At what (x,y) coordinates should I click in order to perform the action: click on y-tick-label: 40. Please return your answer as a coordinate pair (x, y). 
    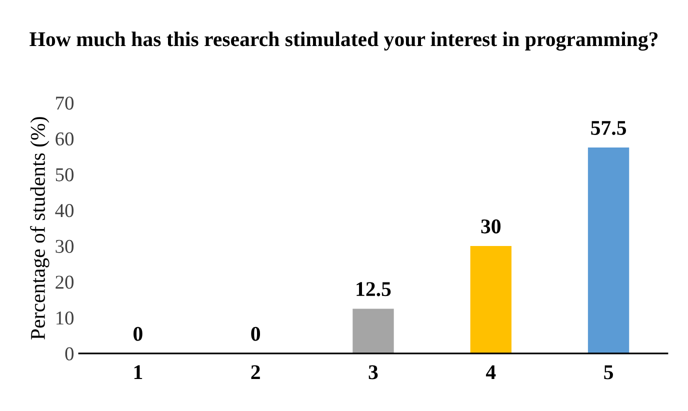
    Looking at the image, I should click on (64, 211).